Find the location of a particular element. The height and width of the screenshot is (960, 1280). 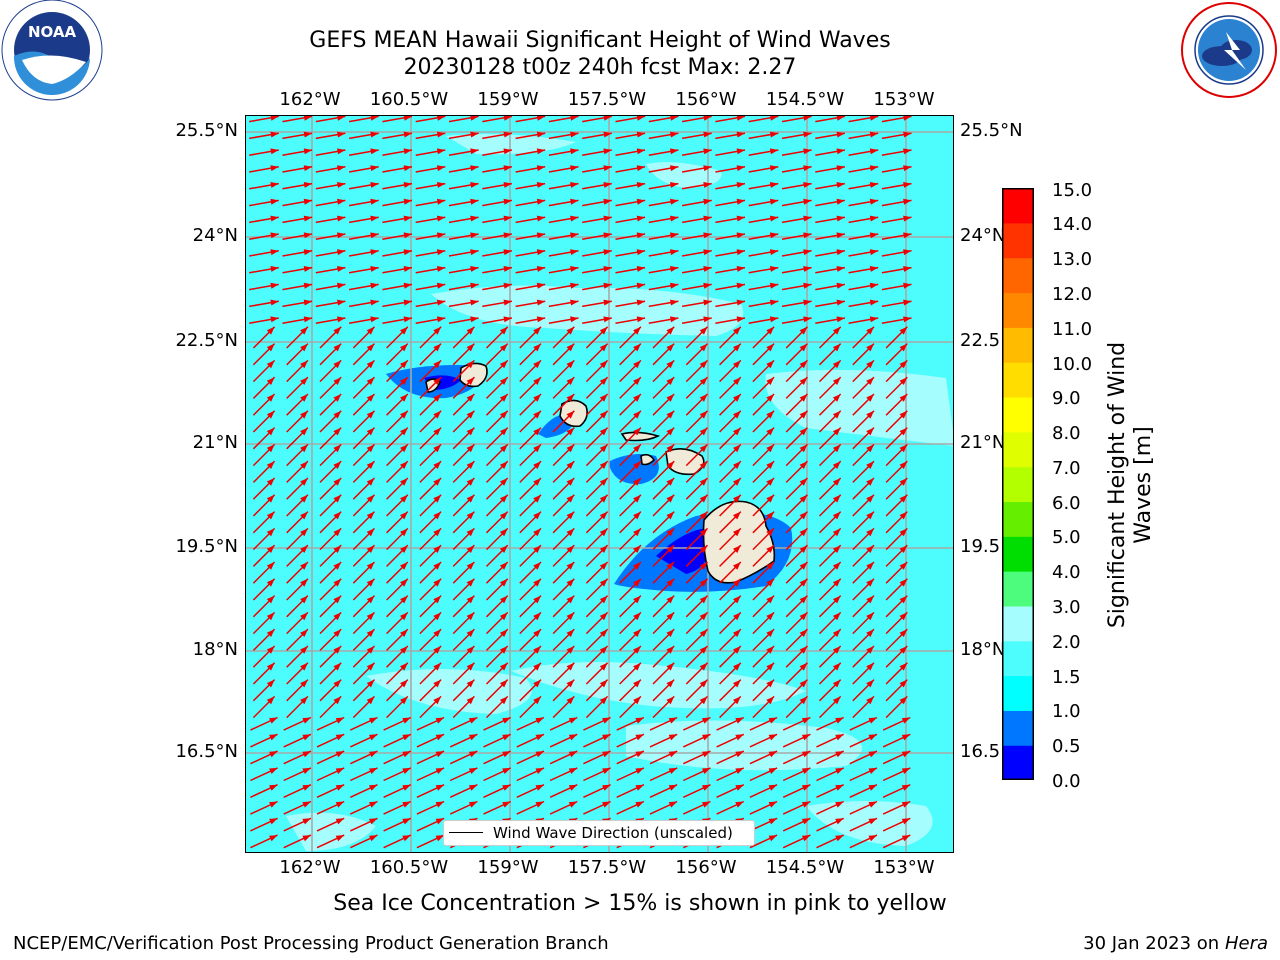

colorbar-tick-label: 1.5 is located at coordinates (1066, 677).